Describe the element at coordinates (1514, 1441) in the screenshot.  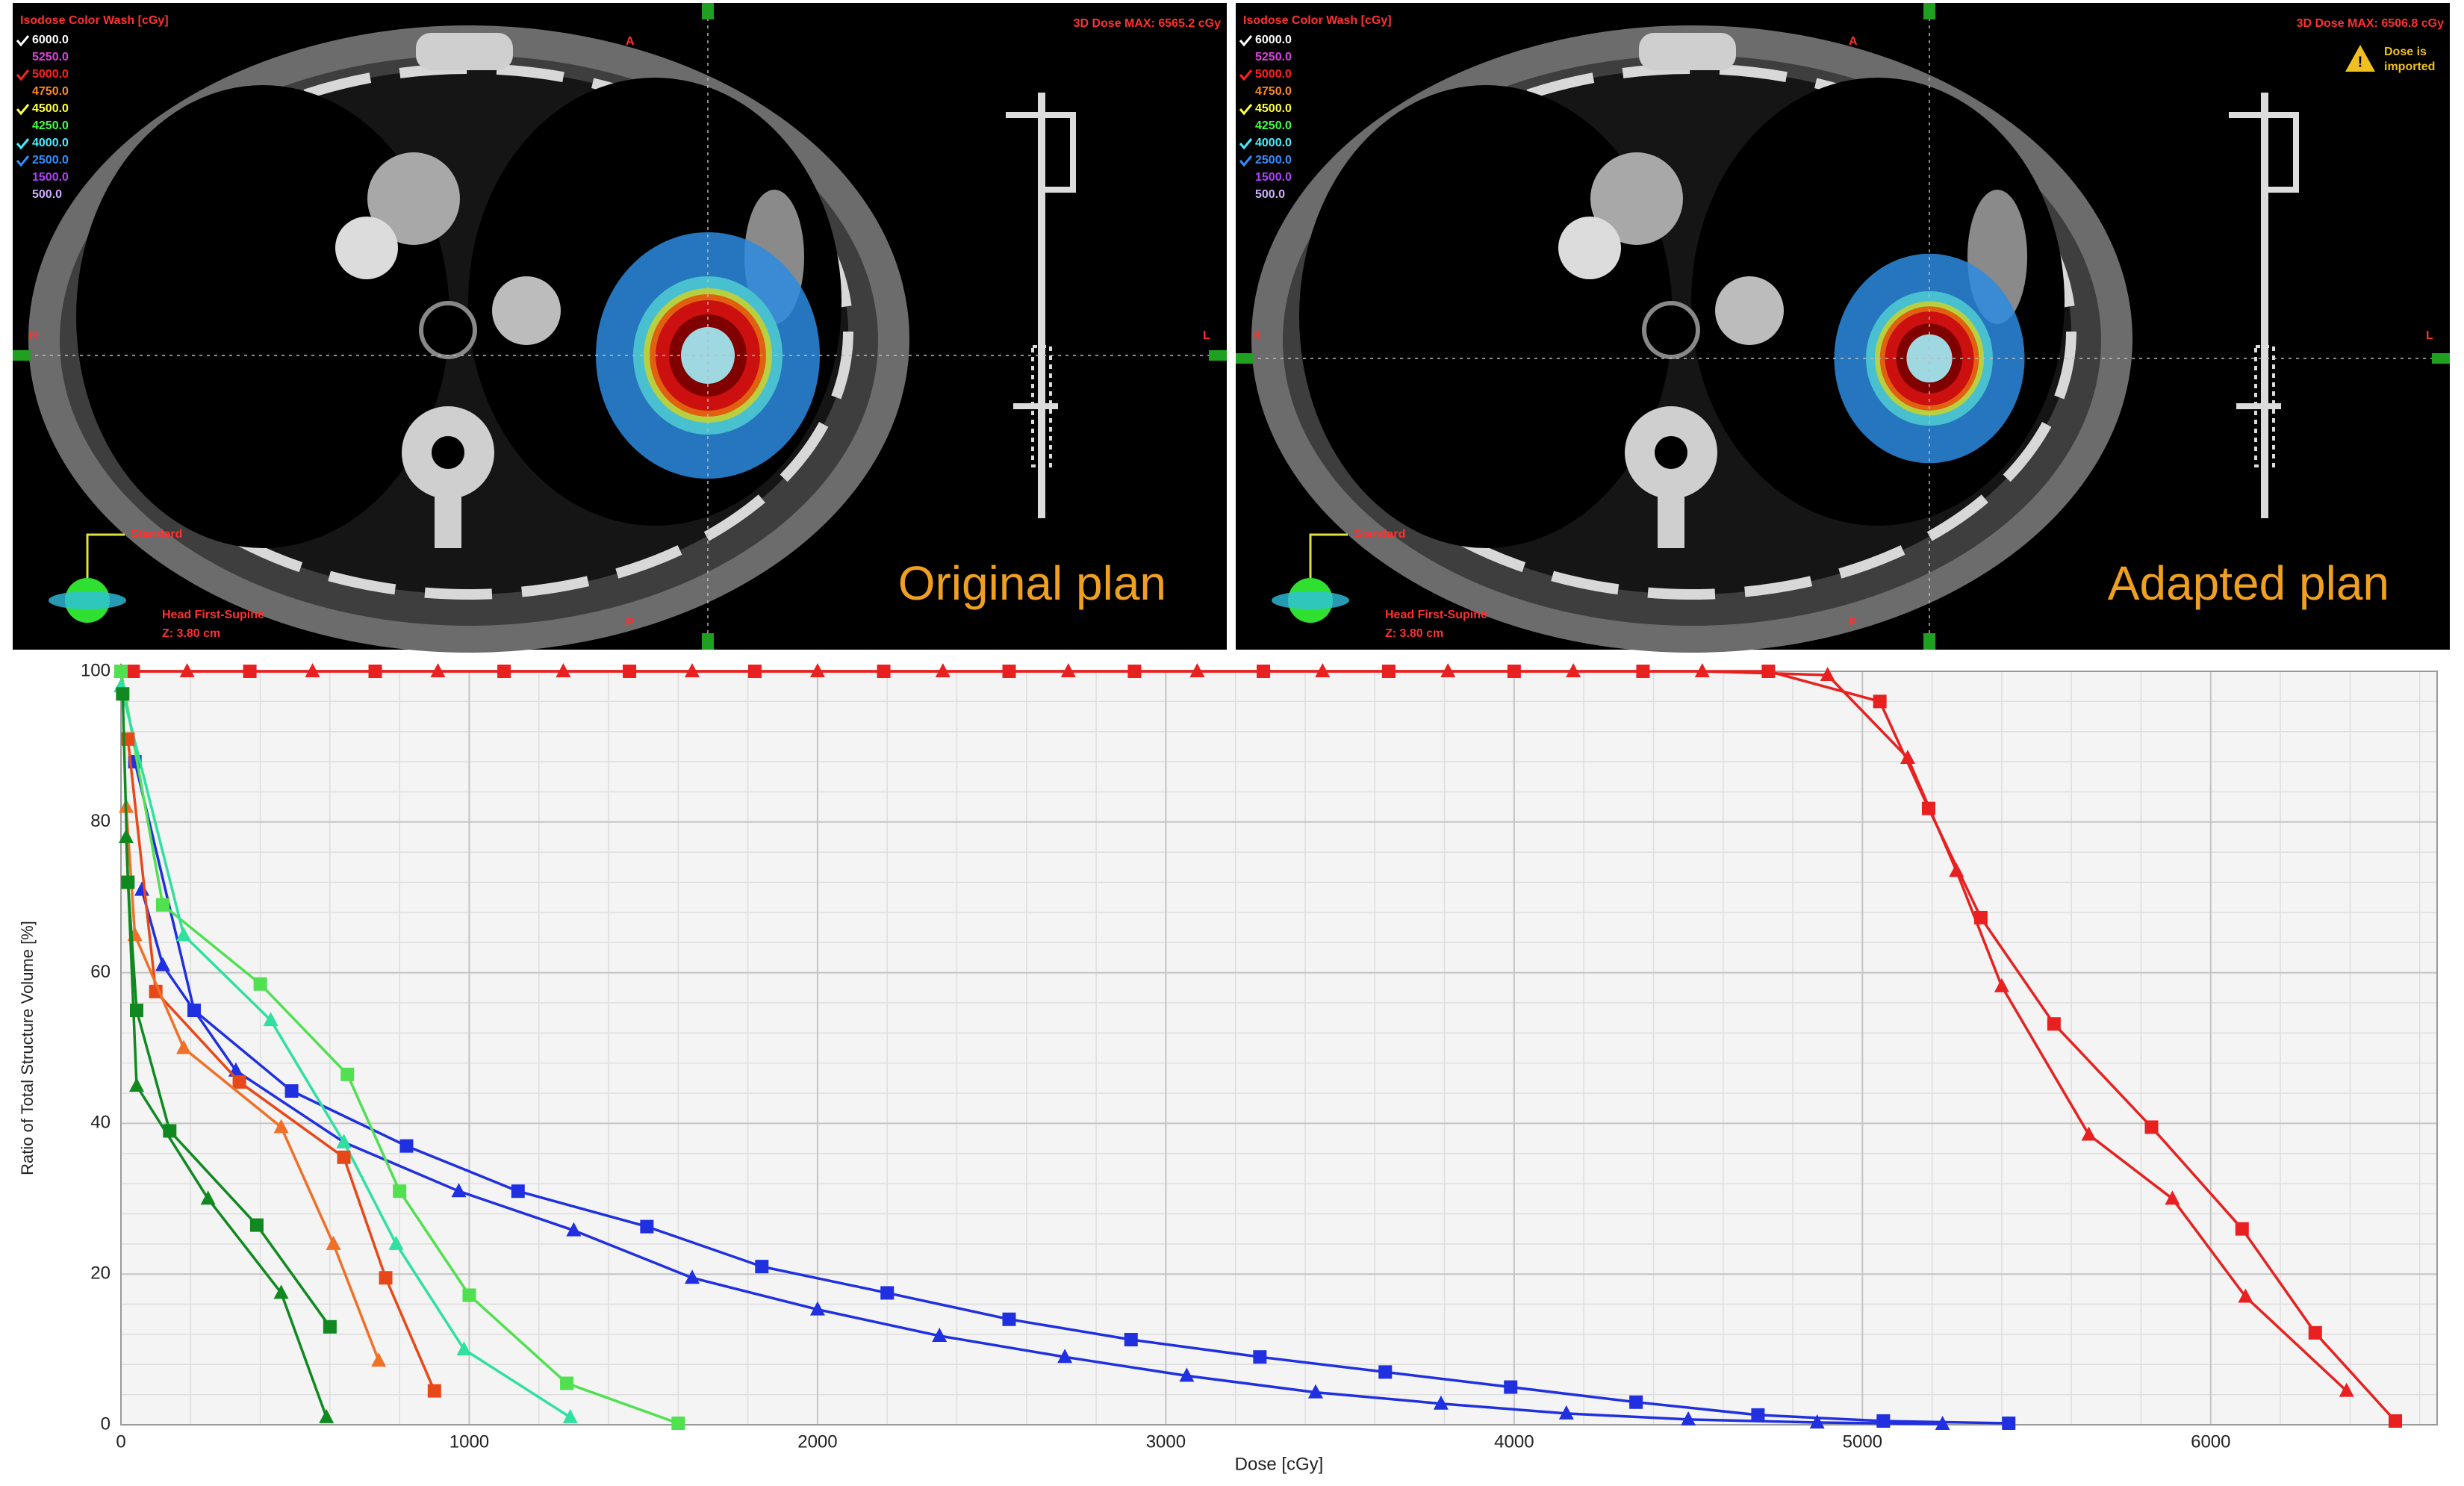
I see `x-tick-label: 4000` at that location.